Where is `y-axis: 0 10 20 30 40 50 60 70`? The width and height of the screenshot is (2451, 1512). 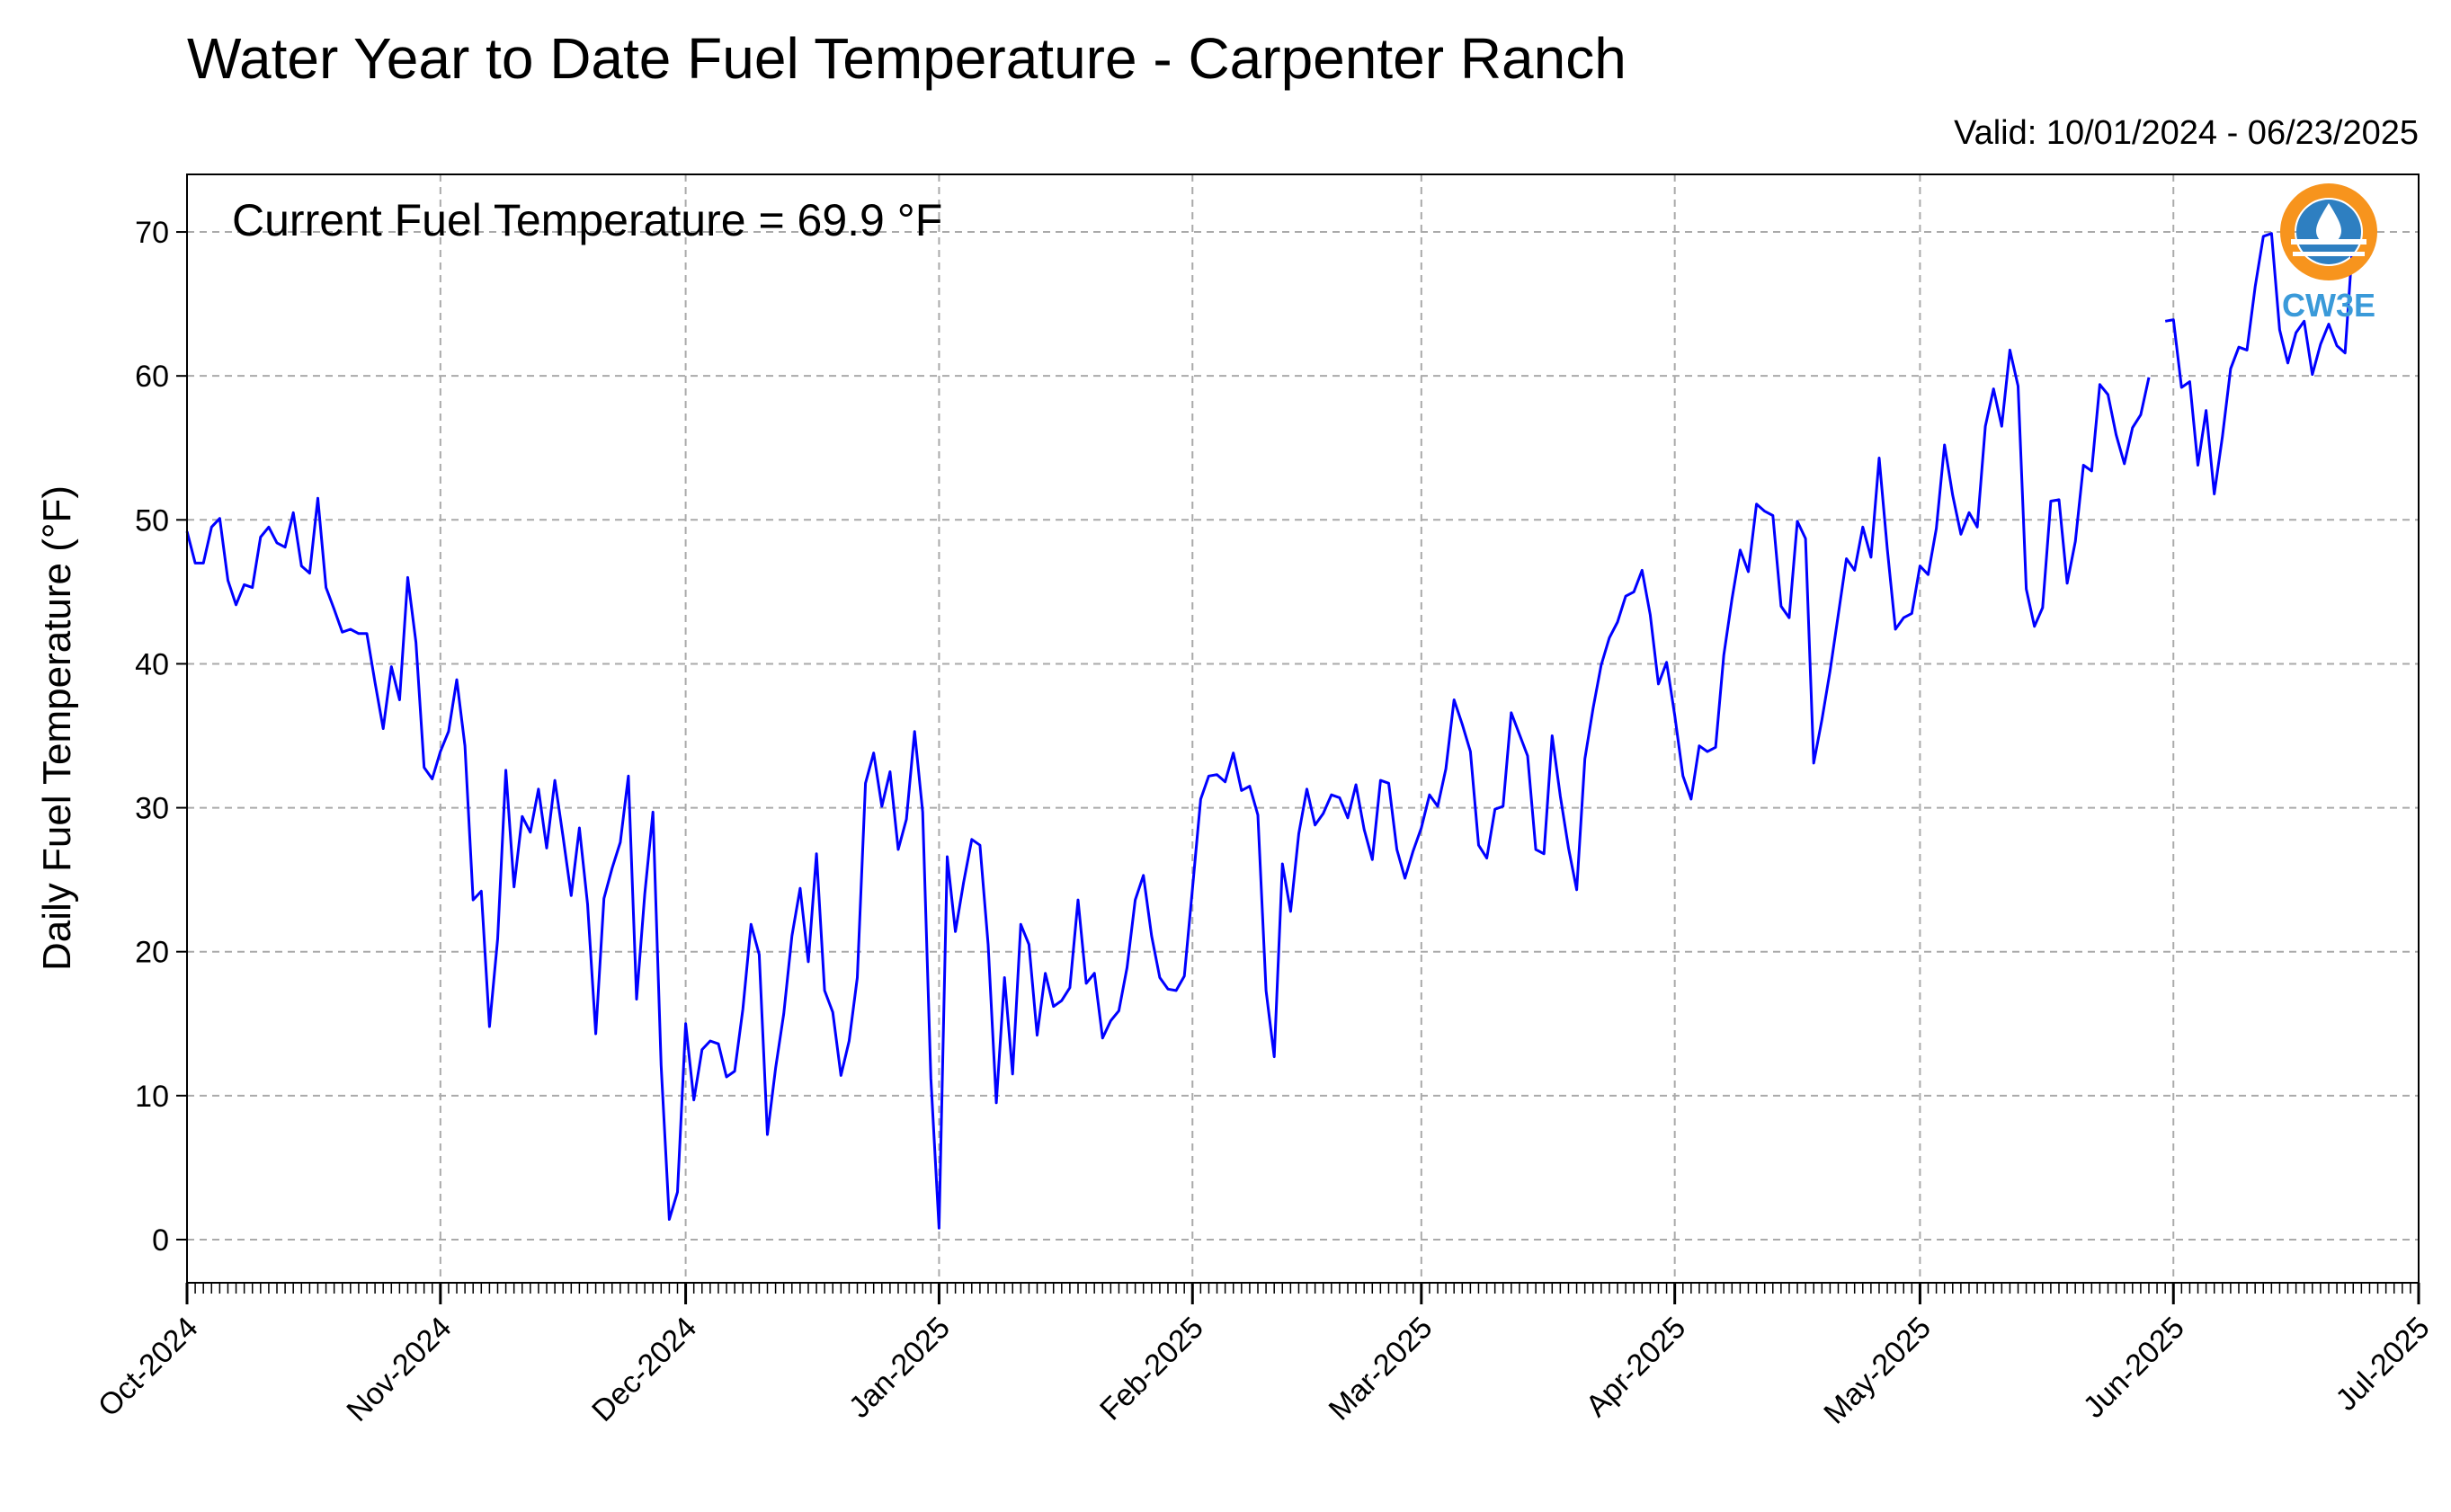
y-axis: 0 10 20 30 40 50 60 70 is located at coordinates (161, 737).